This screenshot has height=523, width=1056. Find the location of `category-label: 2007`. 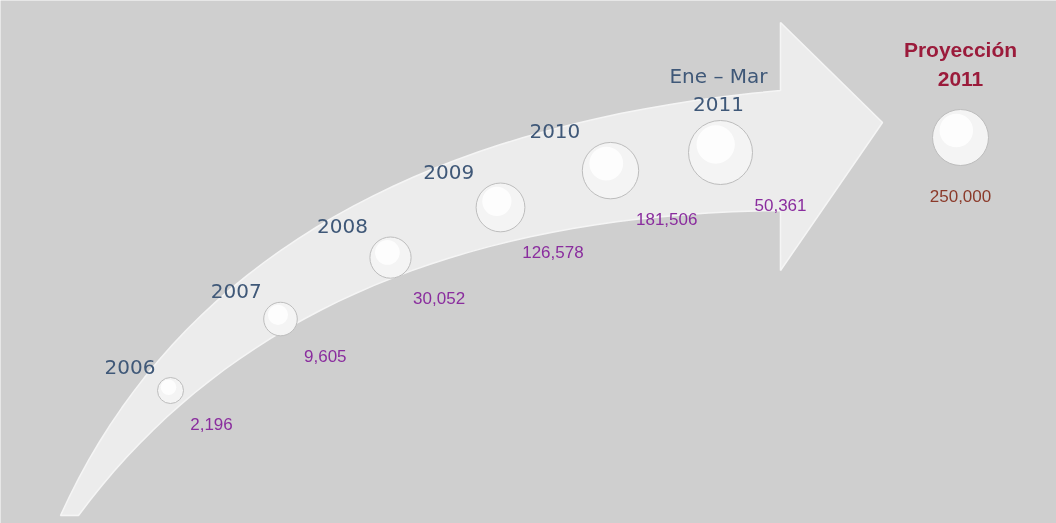

category-label: 2007 is located at coordinates (236, 291).